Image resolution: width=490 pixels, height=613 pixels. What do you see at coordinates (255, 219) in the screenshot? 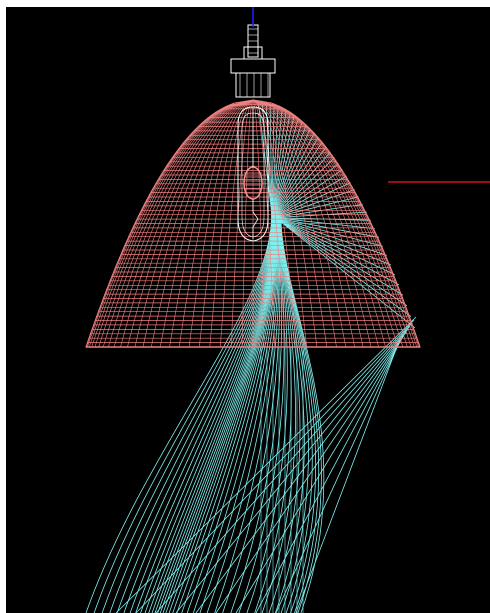
I see `lead-wire` at bounding box center [255, 219].